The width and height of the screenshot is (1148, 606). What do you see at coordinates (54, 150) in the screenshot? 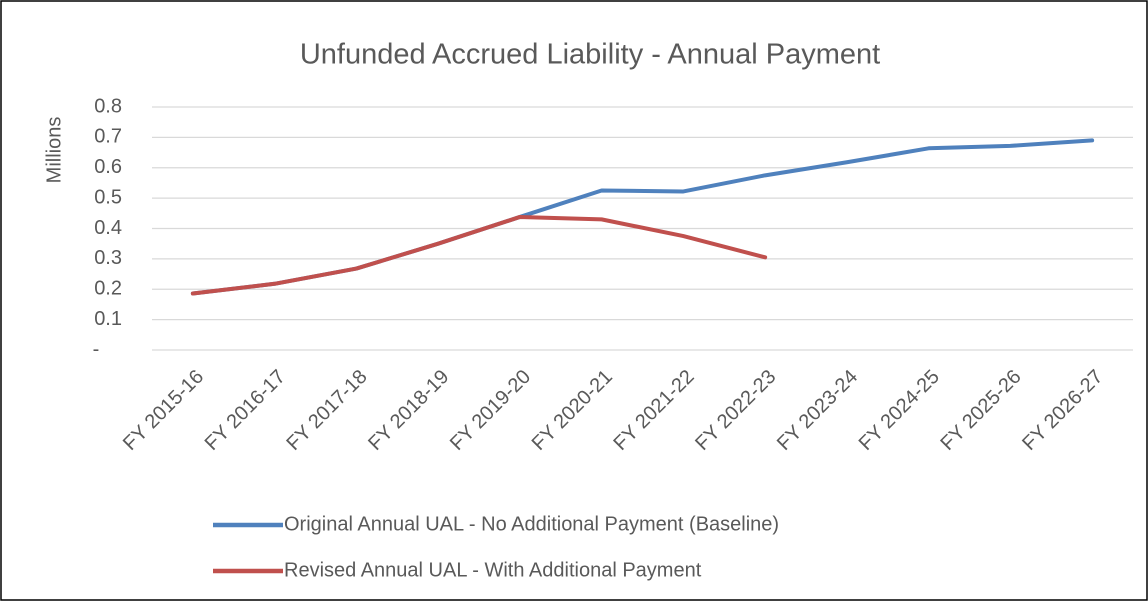
I see `y-axis-label: Millions` at bounding box center [54, 150].